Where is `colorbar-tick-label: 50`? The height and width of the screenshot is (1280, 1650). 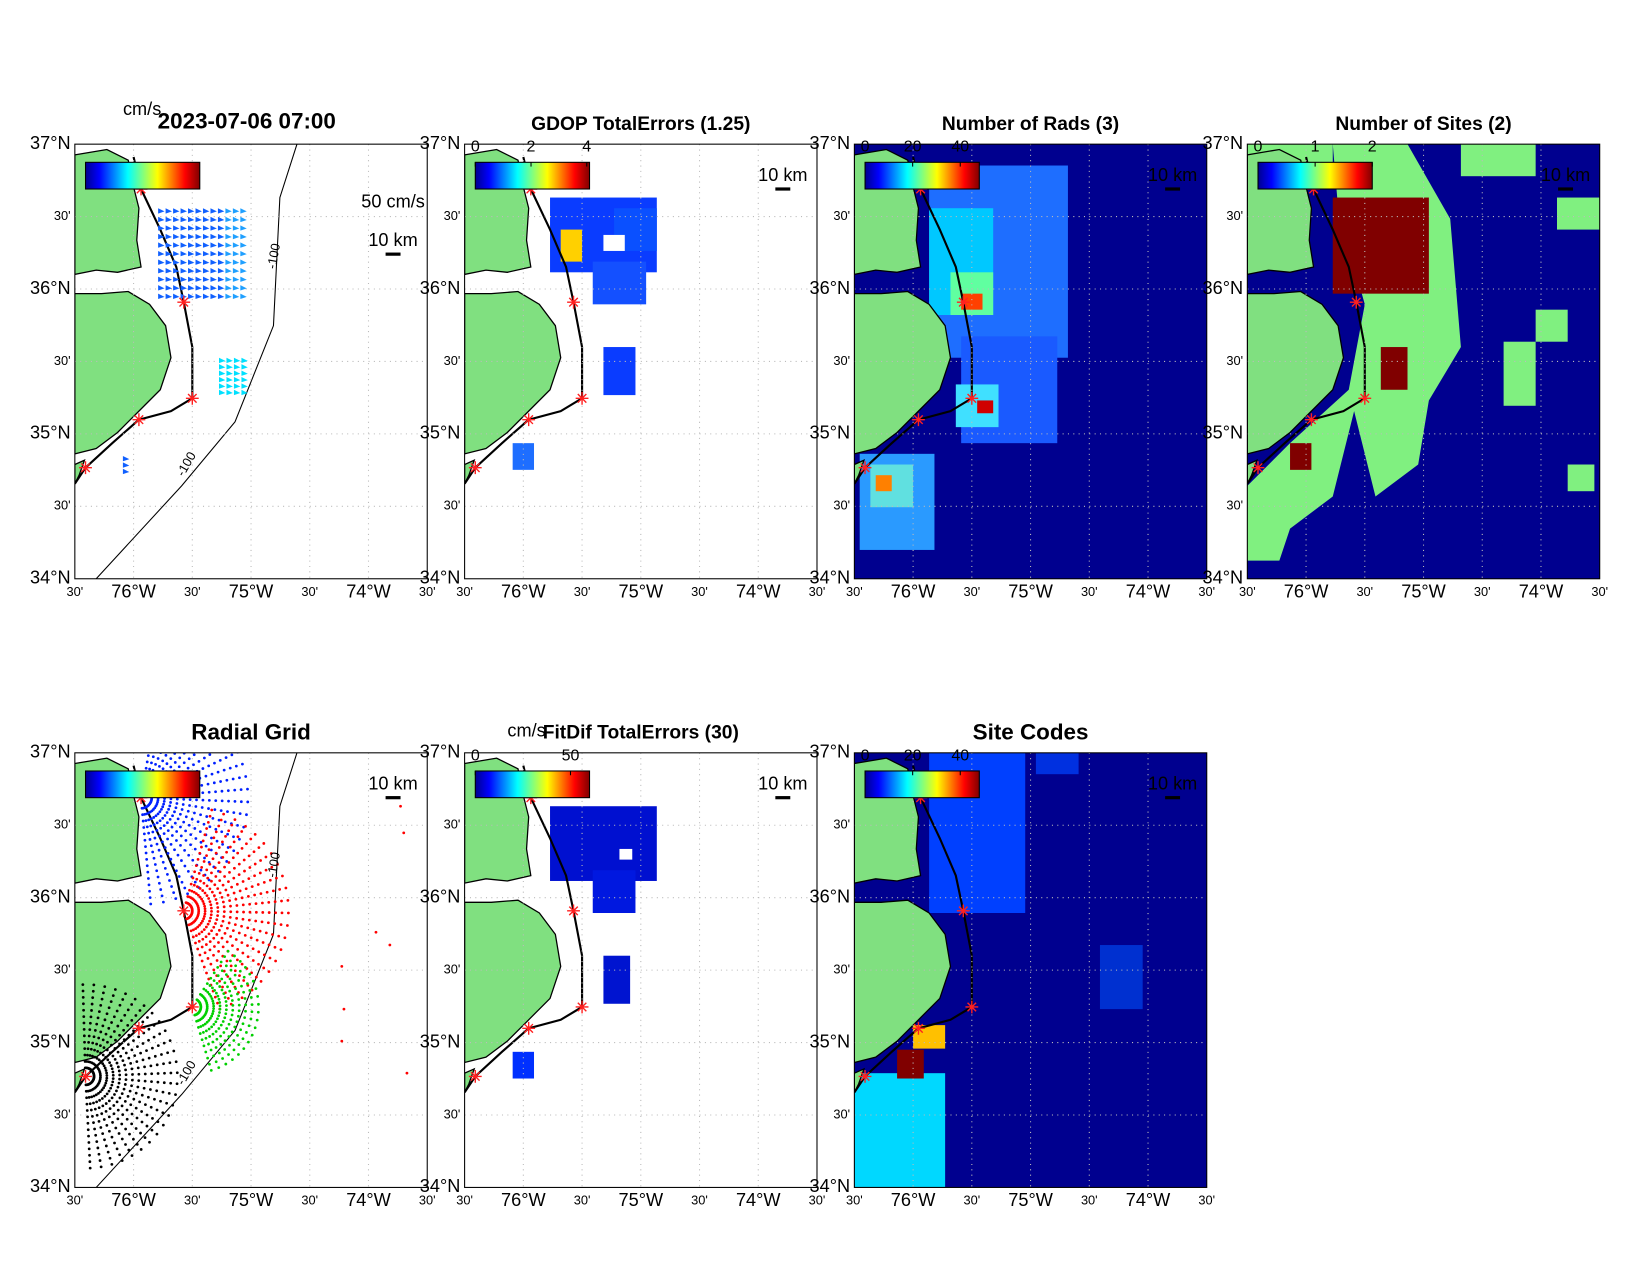
colorbar-tick-label: 50 is located at coordinates (571, 755).